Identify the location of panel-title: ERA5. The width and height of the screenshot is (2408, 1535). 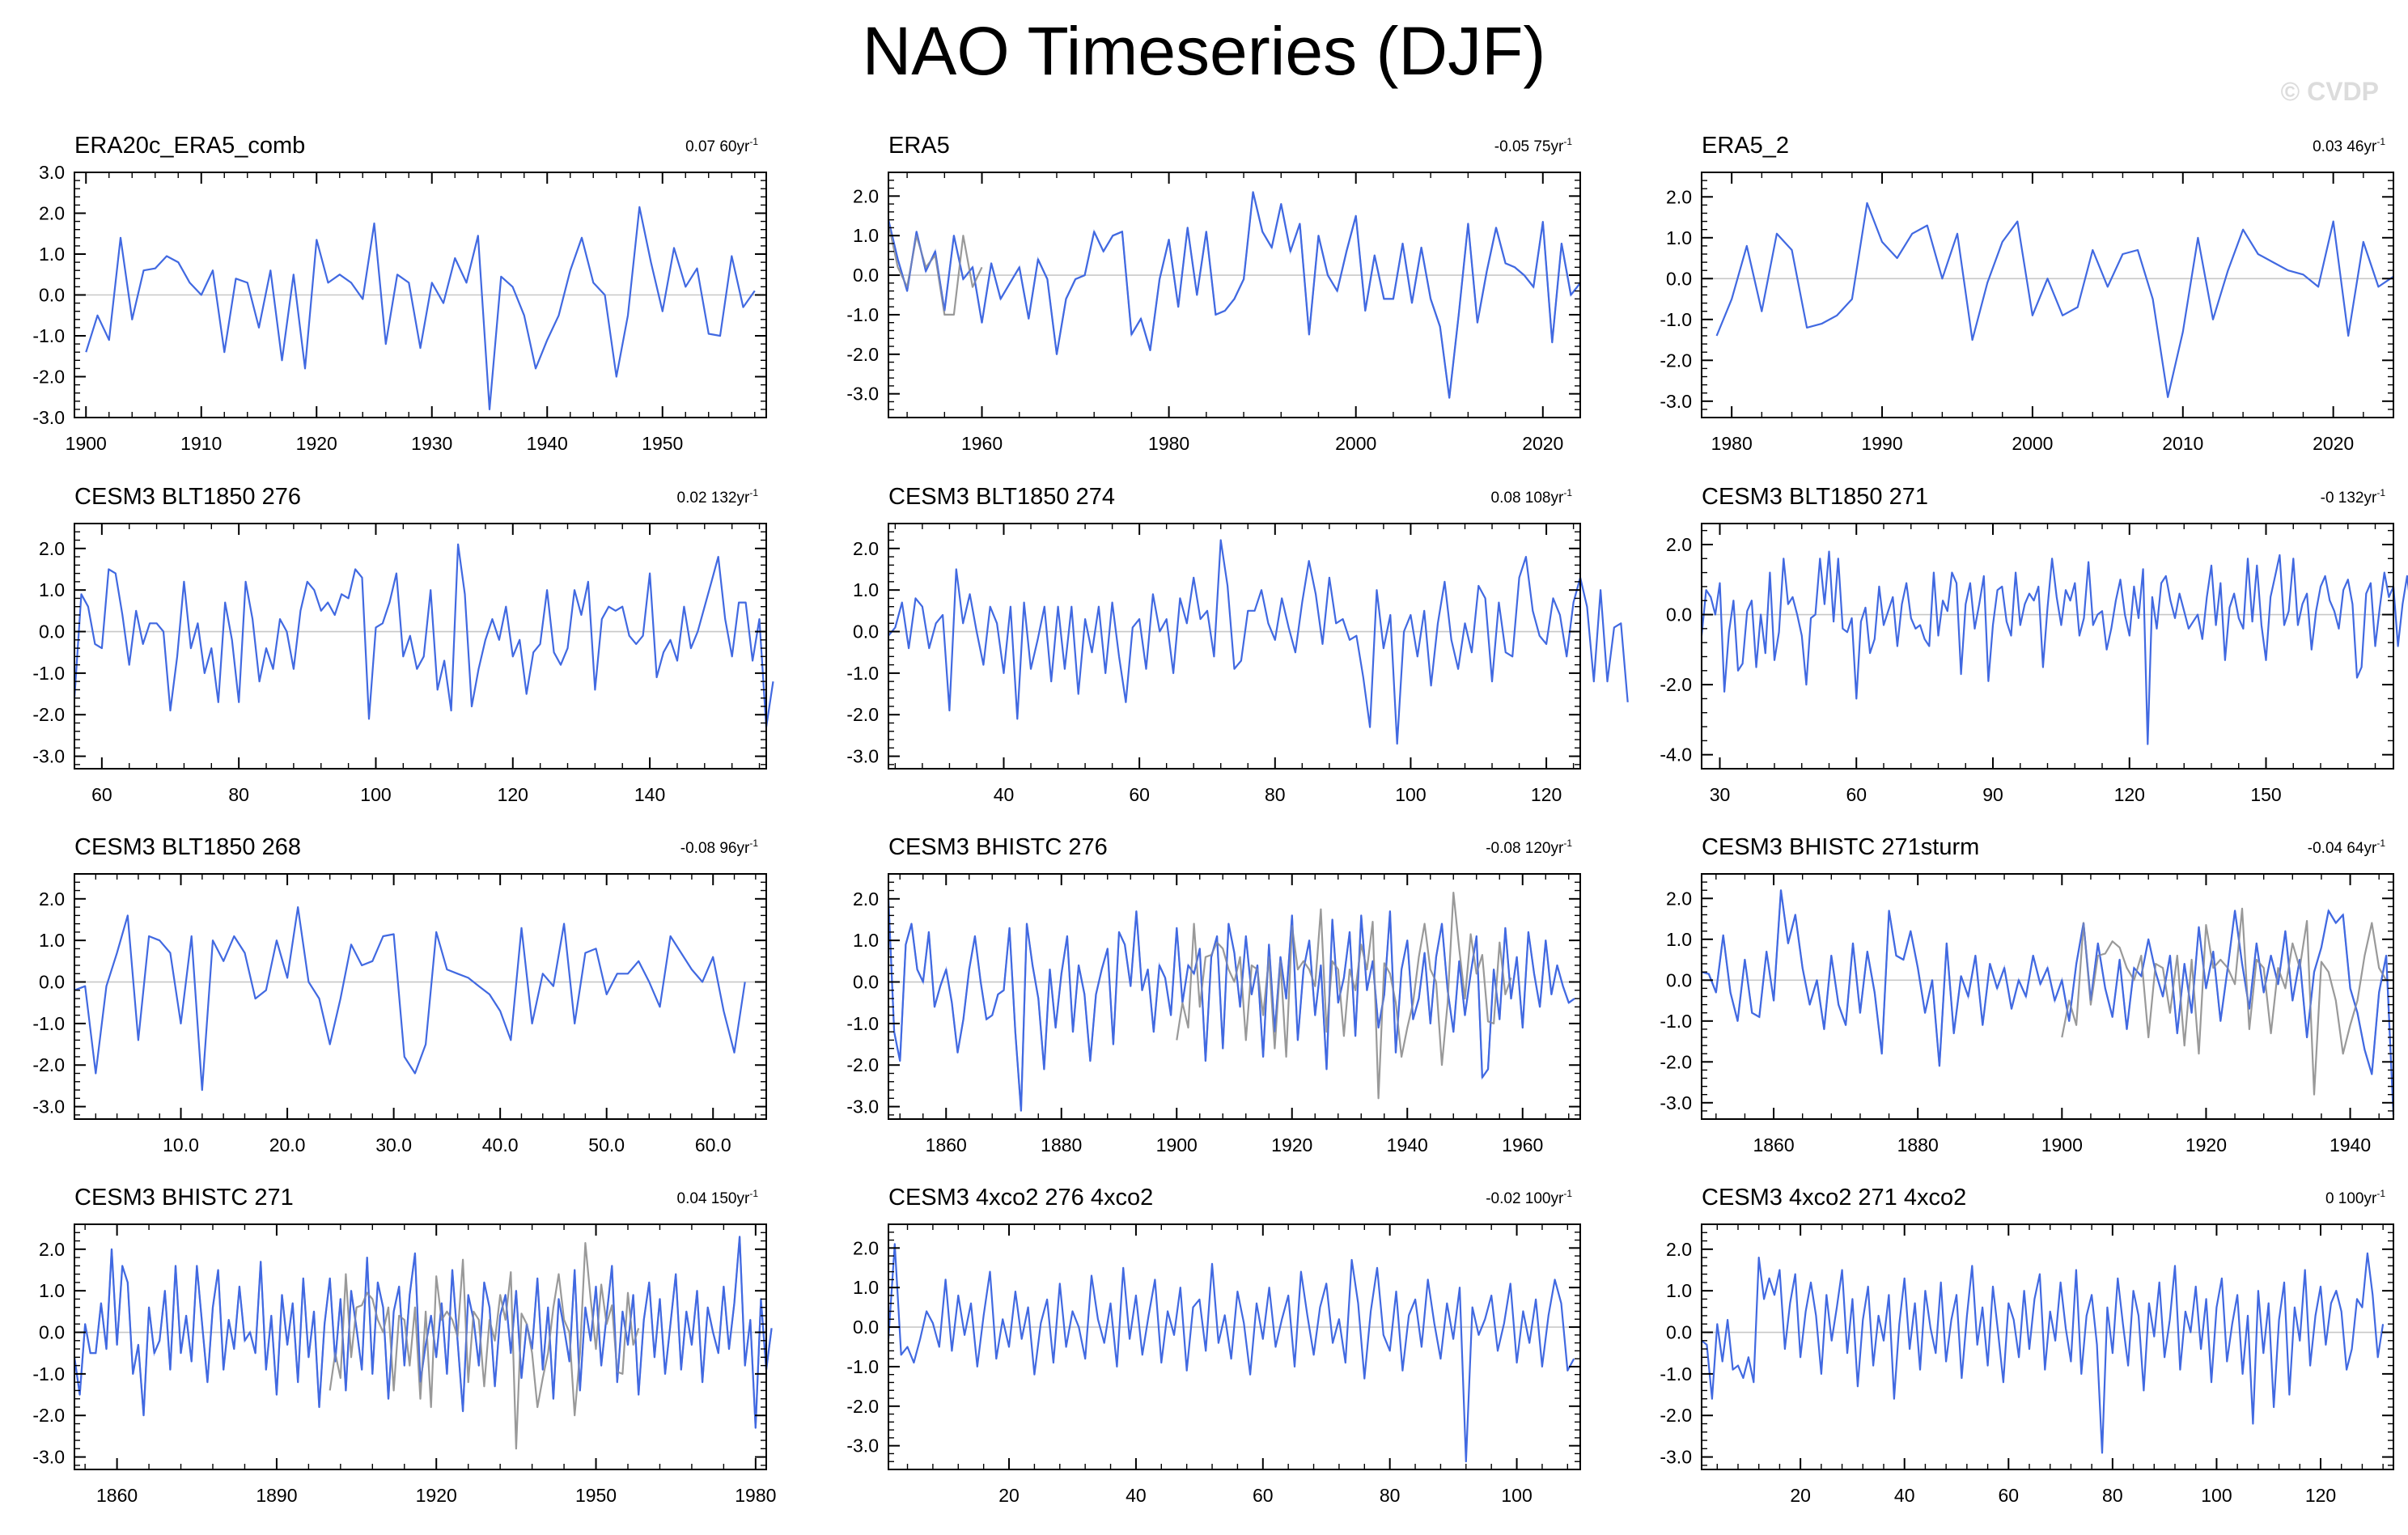
(919, 146).